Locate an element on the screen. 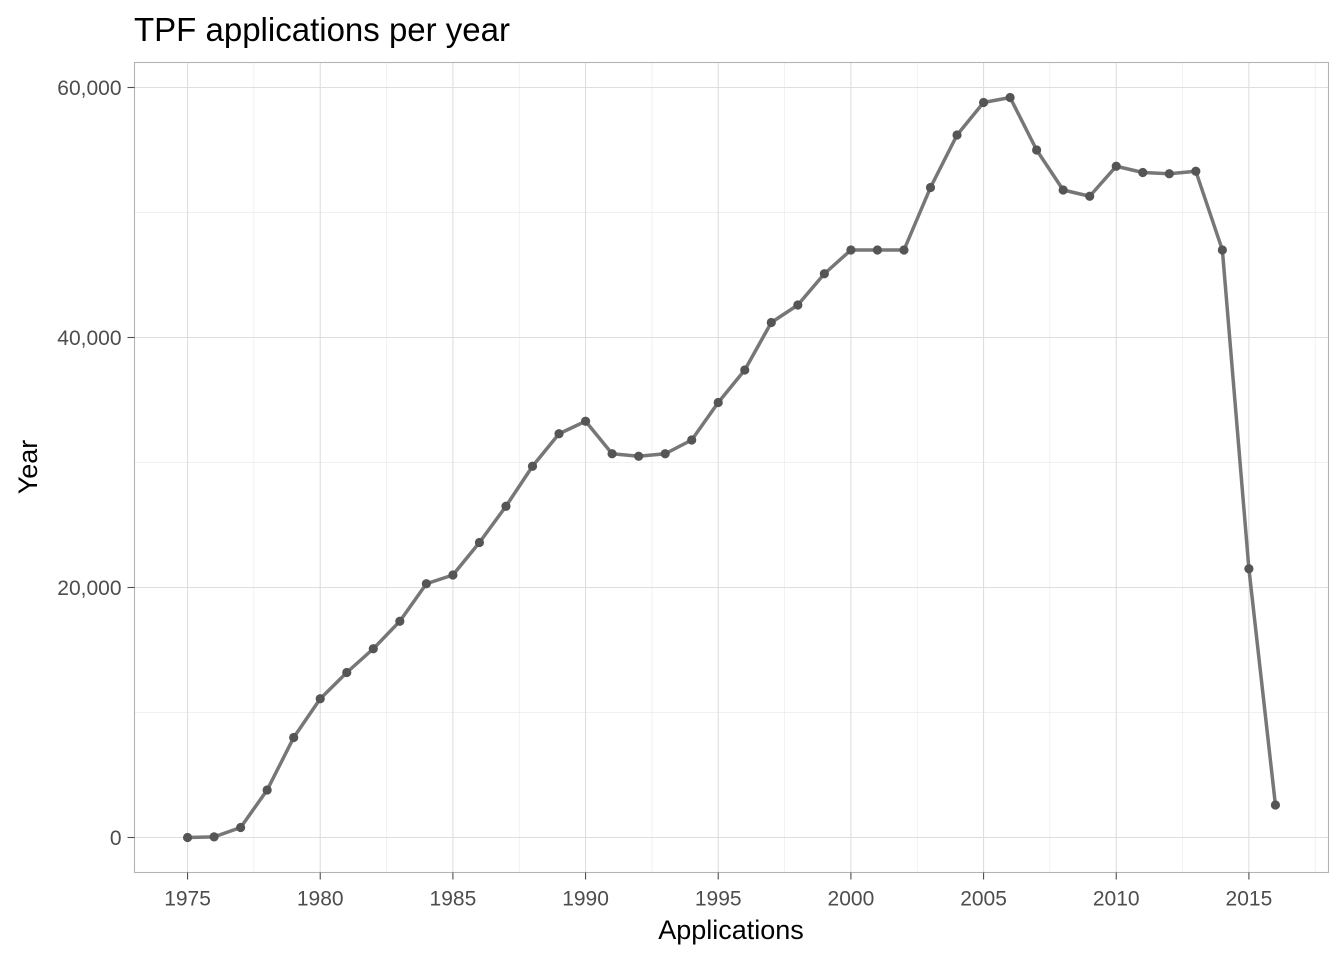 This screenshot has height=960, width=1344. x-tick-label: 1990 is located at coordinates (585, 899).